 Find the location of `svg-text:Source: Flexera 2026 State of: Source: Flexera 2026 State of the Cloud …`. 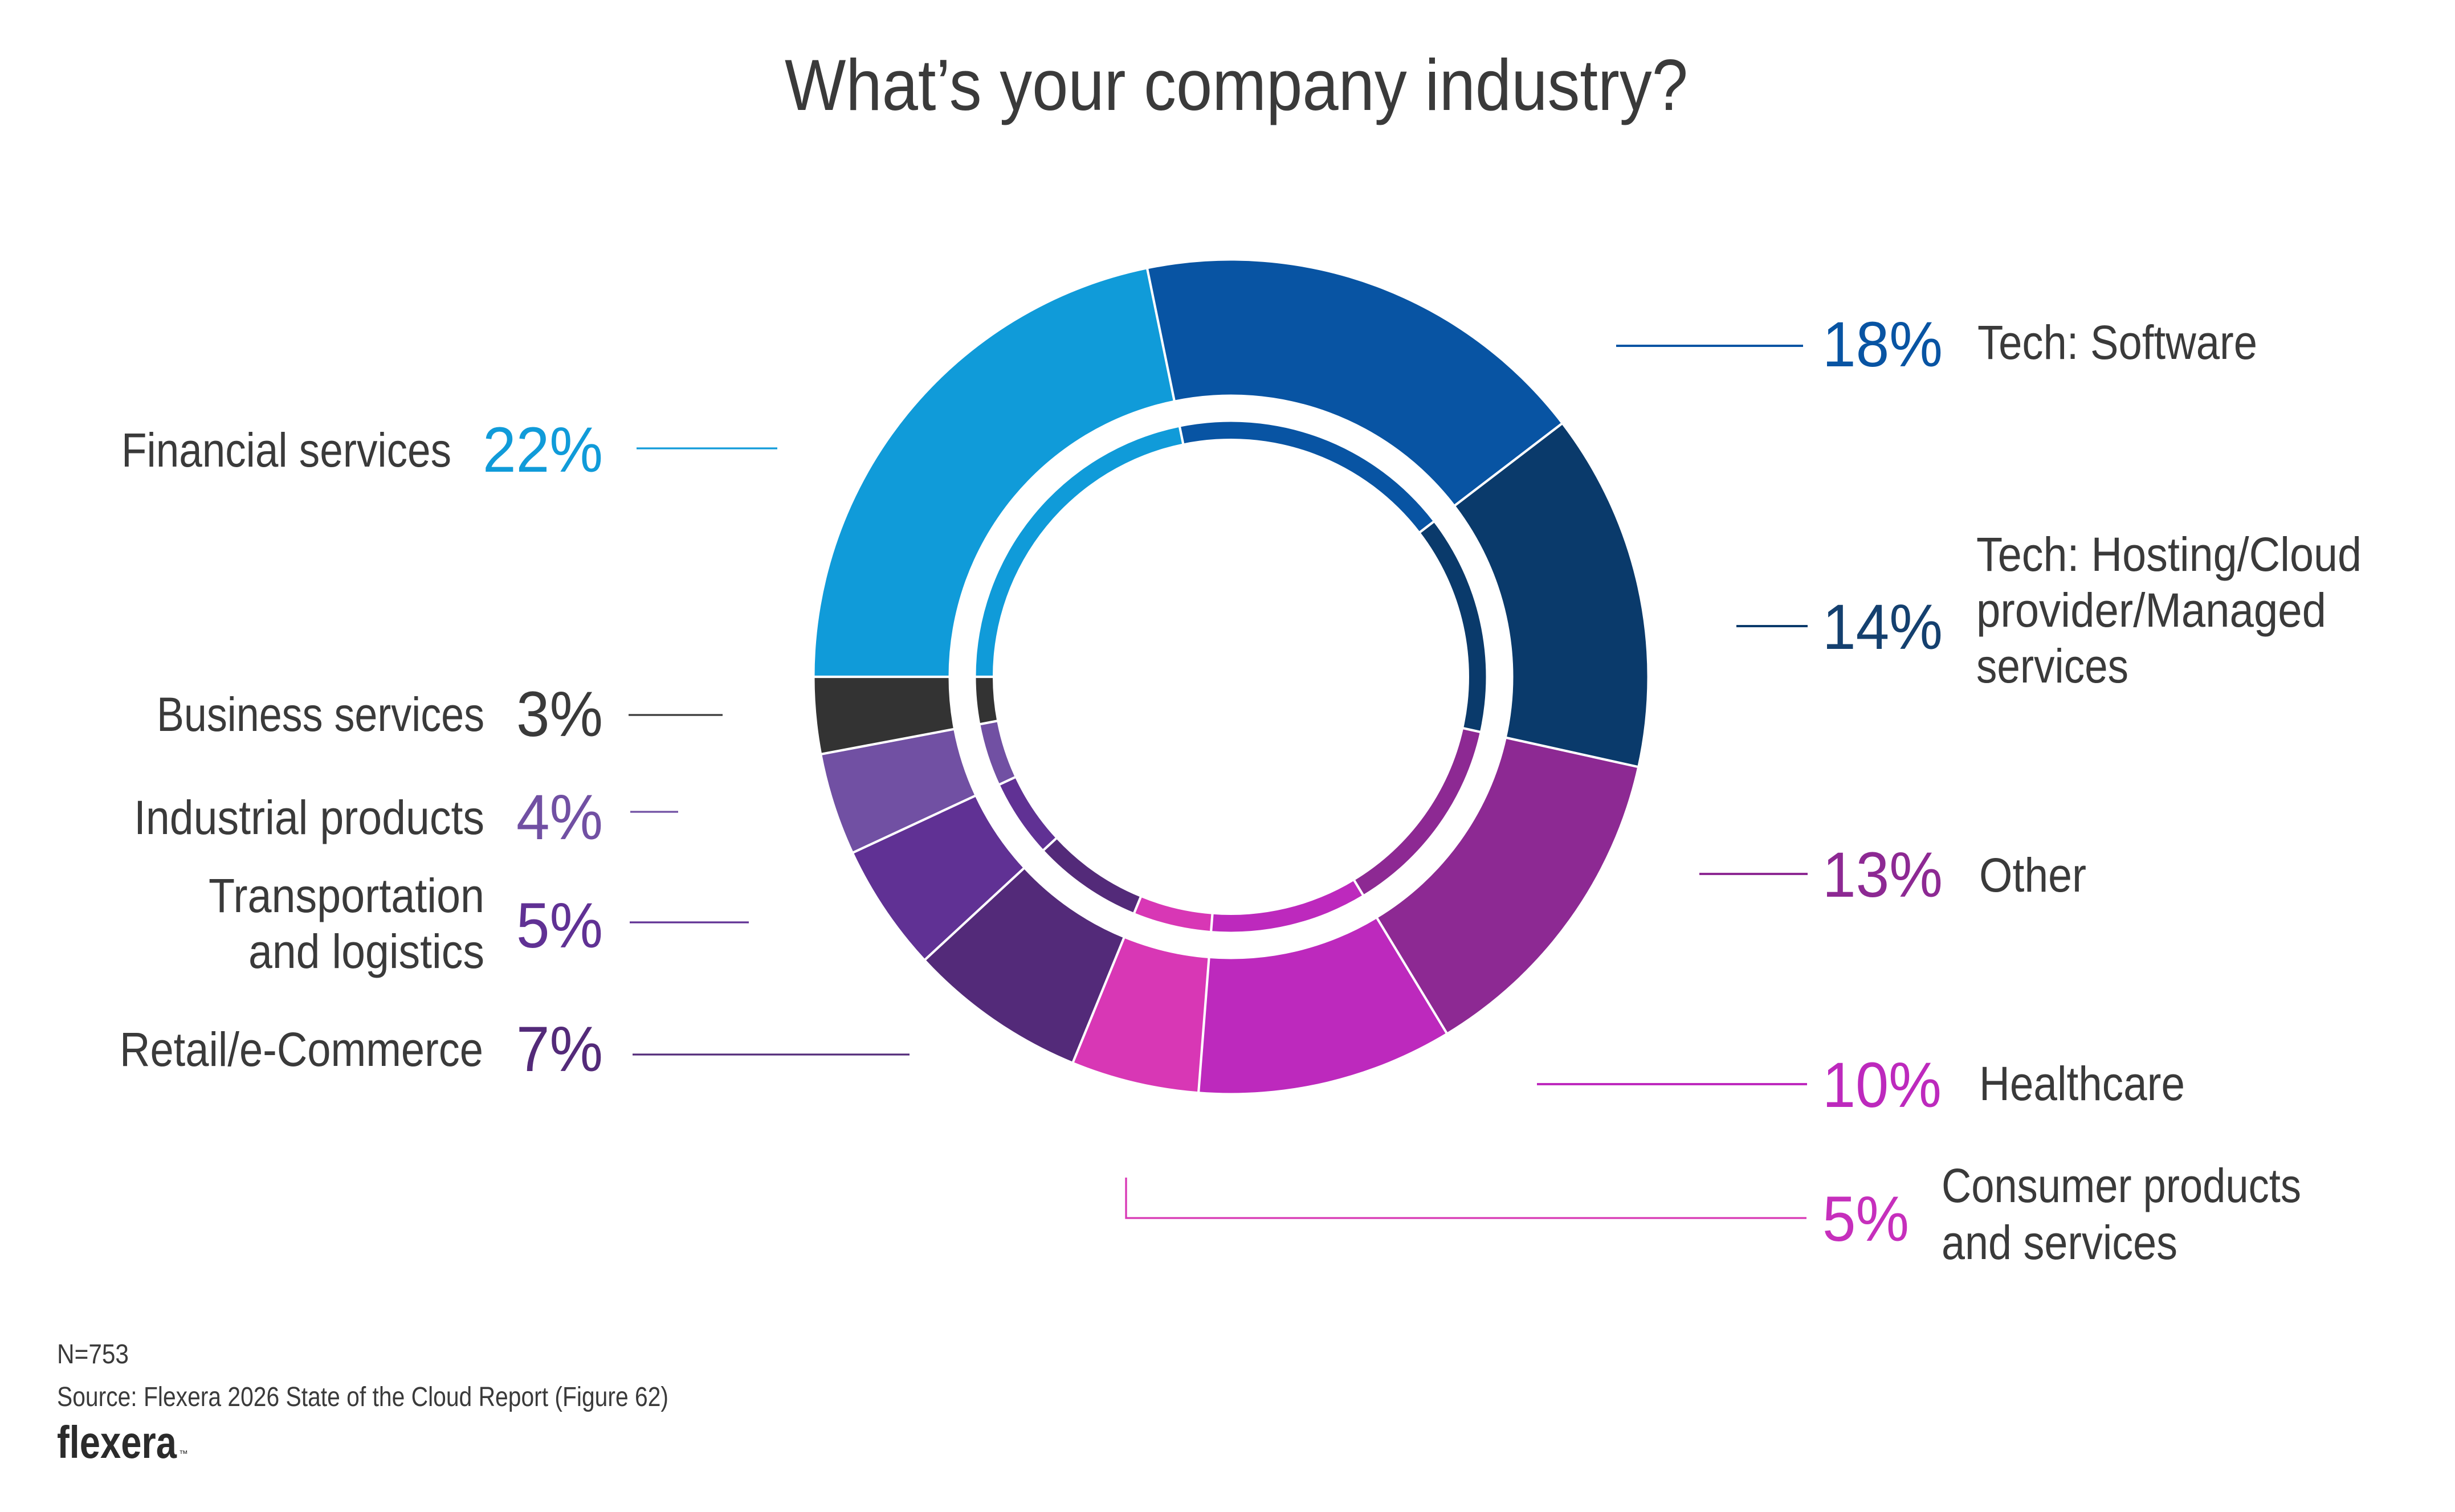

svg-text:Source: Flexera 2026 State of: Source: Flexera 2026 State of the Cloud … is located at coordinates (362, 1397).